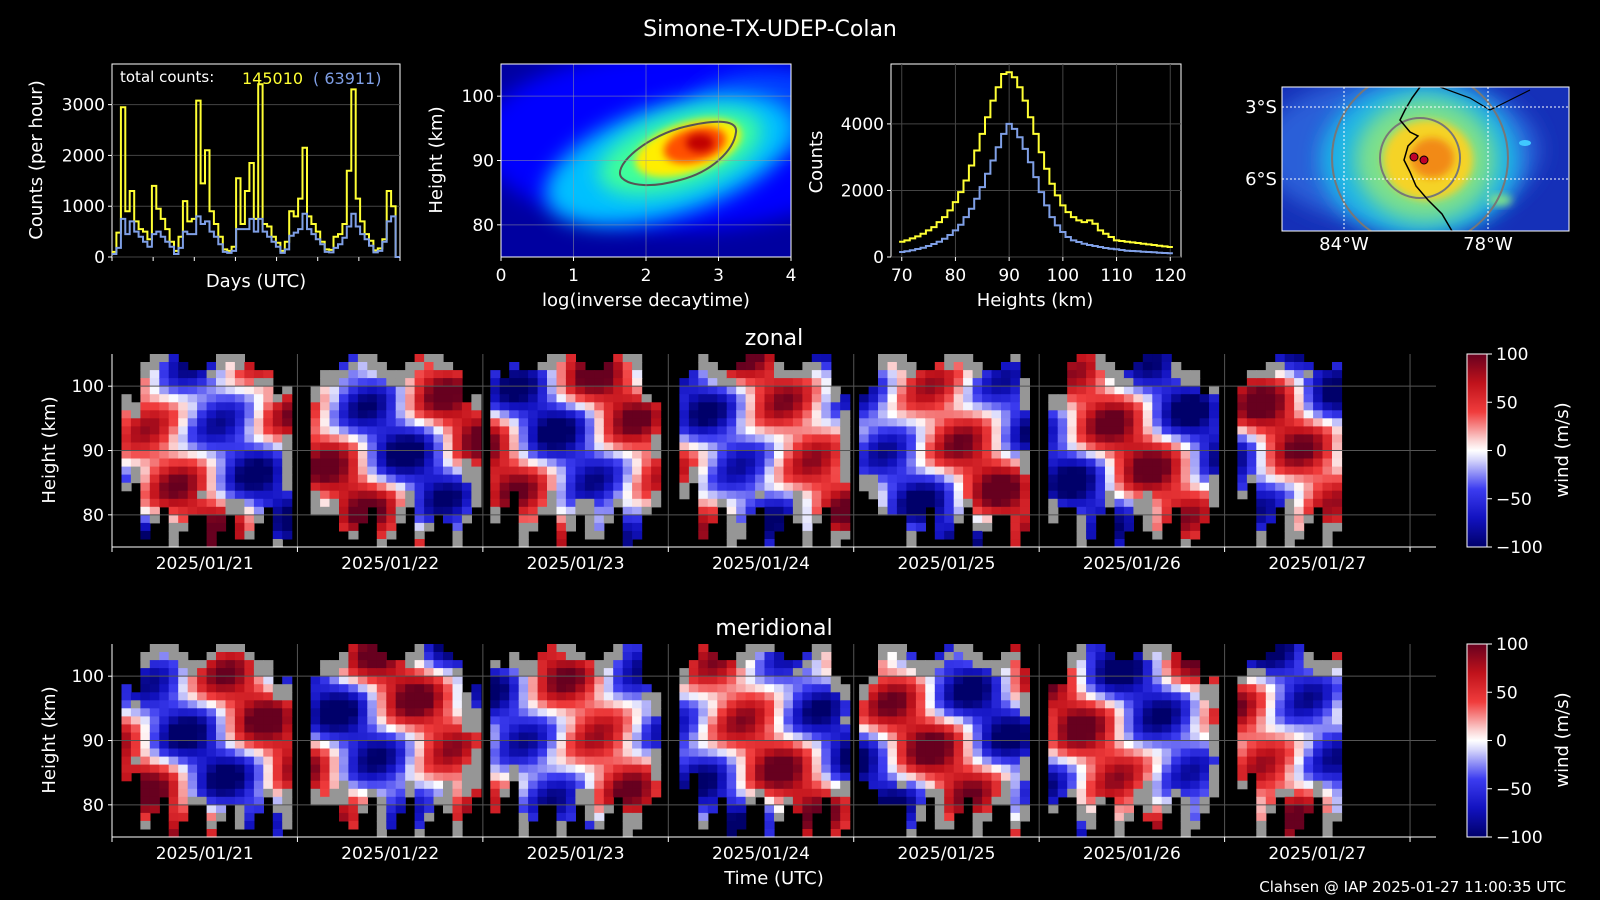 This screenshot has width=1600, height=900. What do you see at coordinates (1035, 300) in the screenshot?
I see `histogram-xlabel: Heights (km)` at bounding box center [1035, 300].